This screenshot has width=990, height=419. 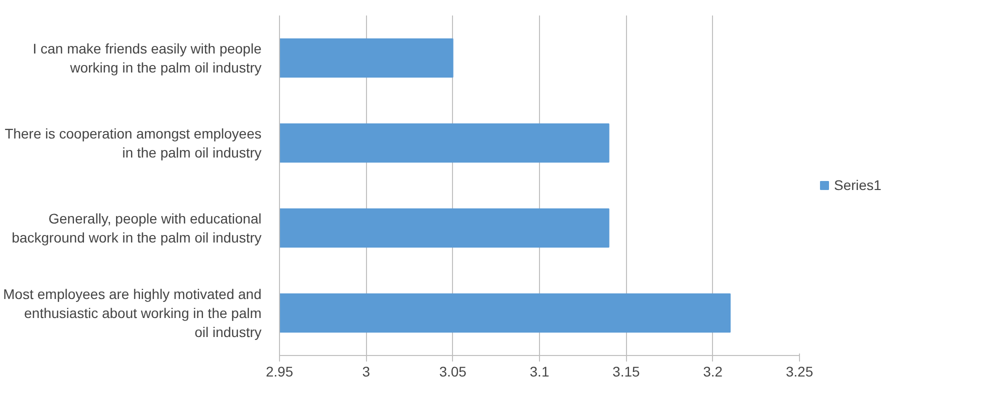 I want to click on y-tick-label: I can make friends easily with people working in the palm oil industry, so click(x=147, y=58).